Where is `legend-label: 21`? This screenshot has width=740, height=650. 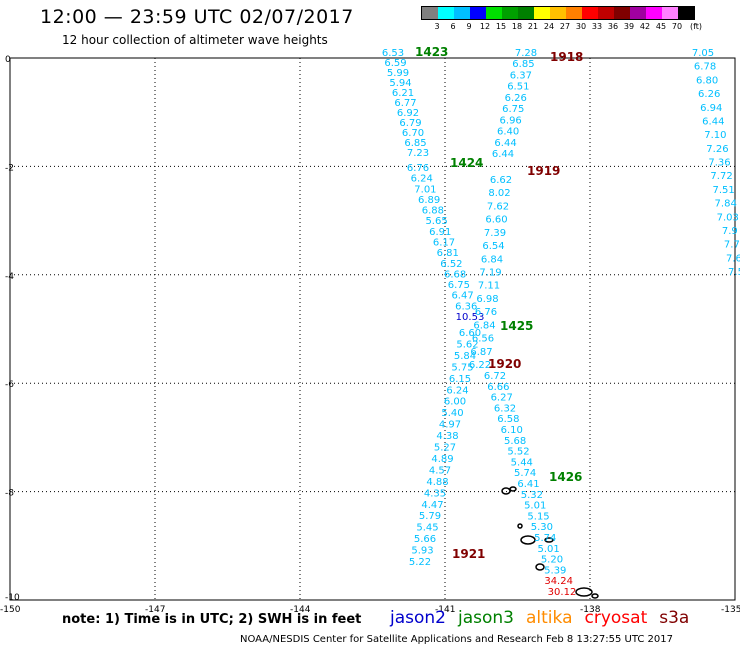
legend-label: 21 is located at coordinates (533, 26).